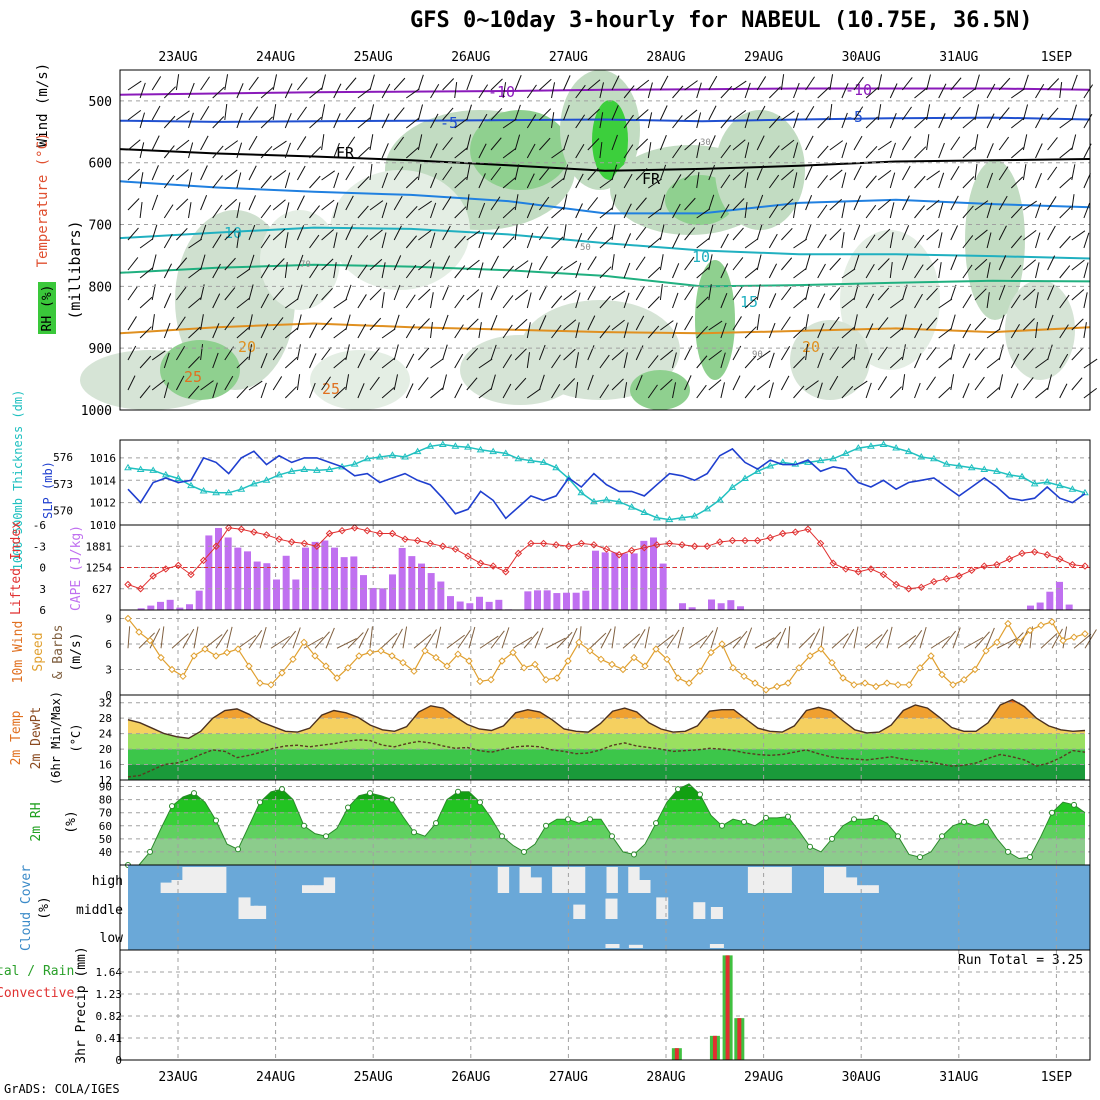  I want to click on dewpoint-line, so click(606, 758).